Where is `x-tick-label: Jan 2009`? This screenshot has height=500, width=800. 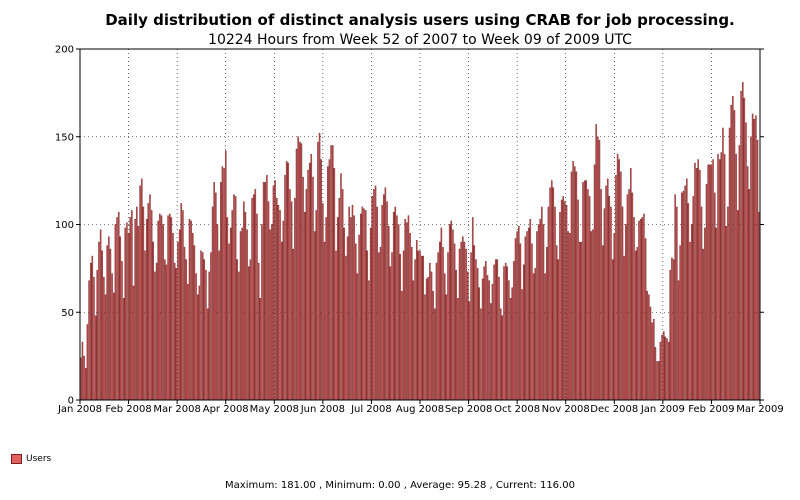 x-tick-label: Jan 2009 is located at coordinates (662, 409).